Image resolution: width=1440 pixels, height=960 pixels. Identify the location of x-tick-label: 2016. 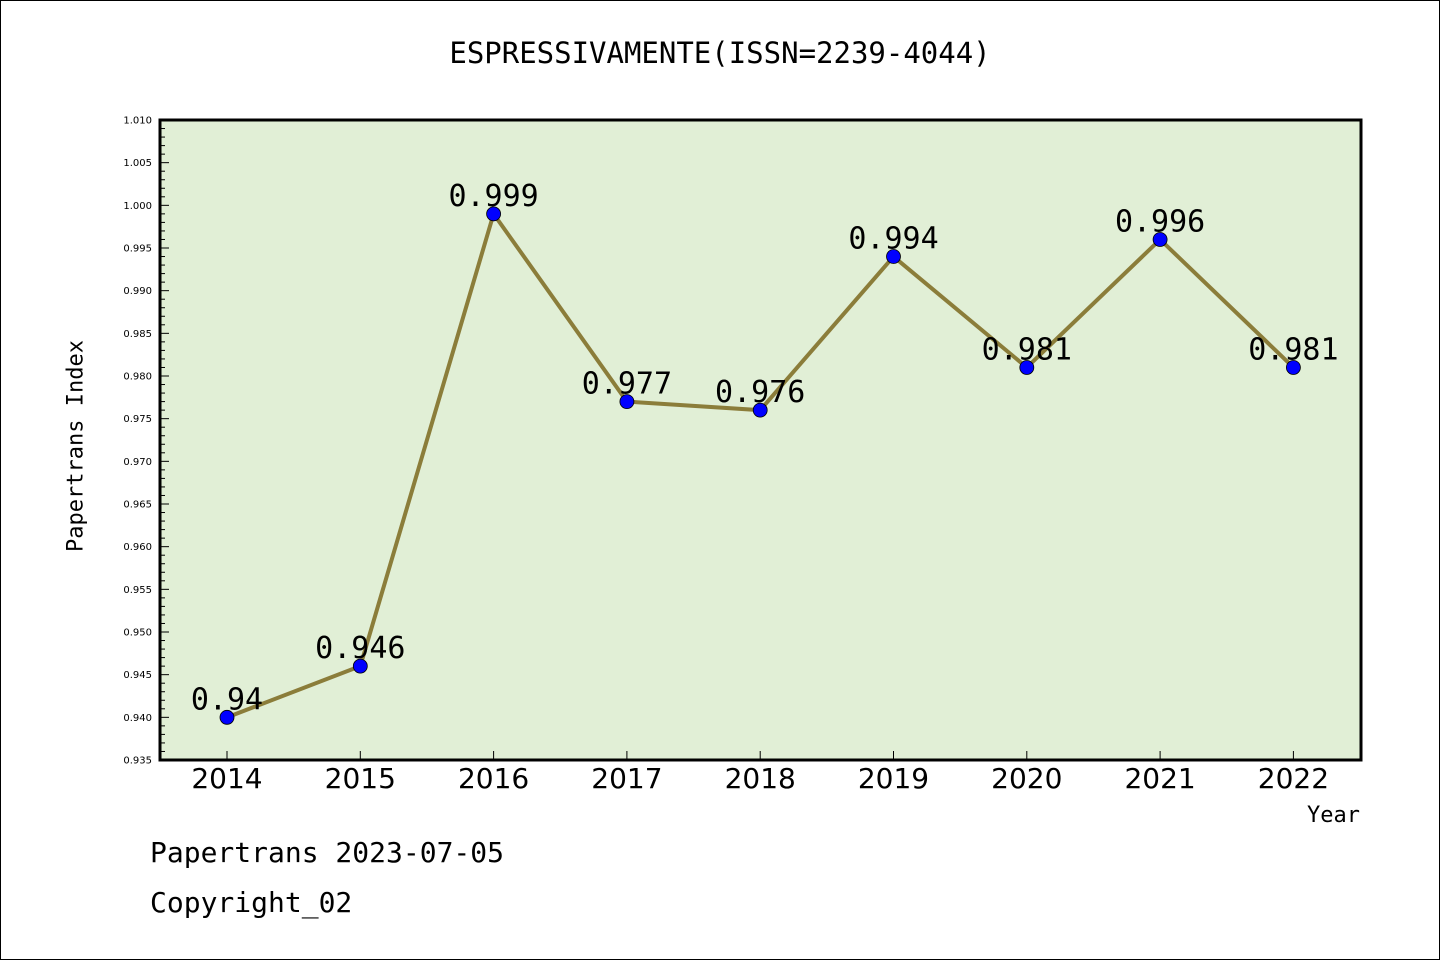
(493, 778).